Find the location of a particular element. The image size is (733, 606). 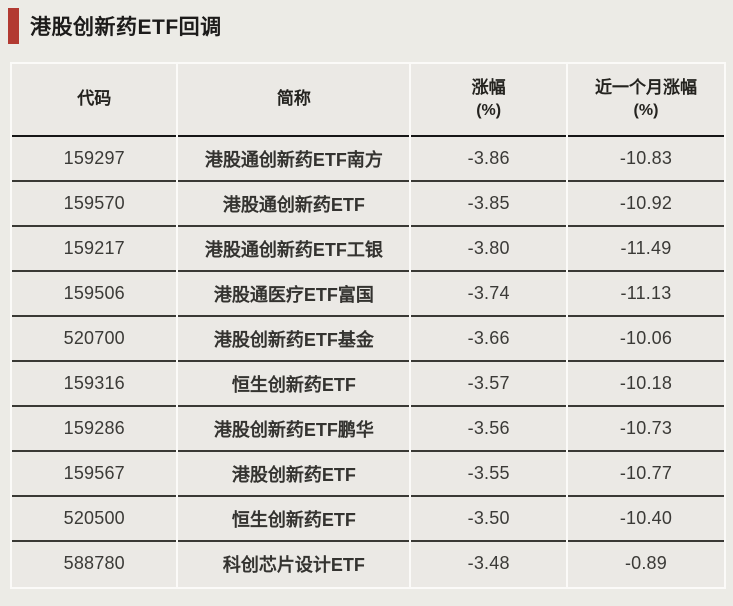

cell-name: 港股创新药ETF鹏华 is located at coordinates (294, 429).